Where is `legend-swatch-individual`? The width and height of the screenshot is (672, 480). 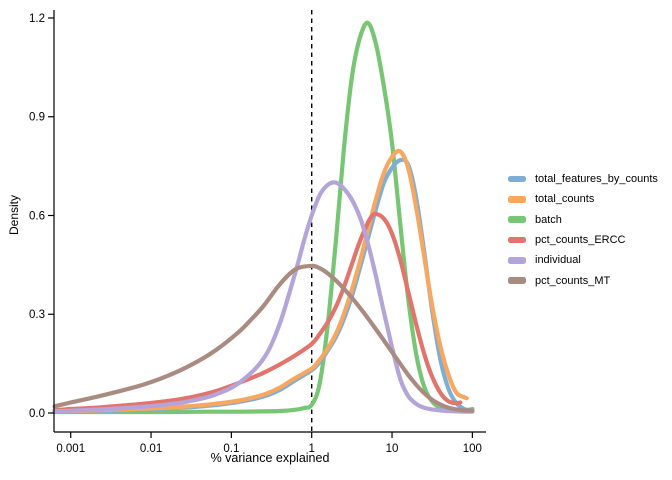 legend-swatch-individual is located at coordinates (517, 260).